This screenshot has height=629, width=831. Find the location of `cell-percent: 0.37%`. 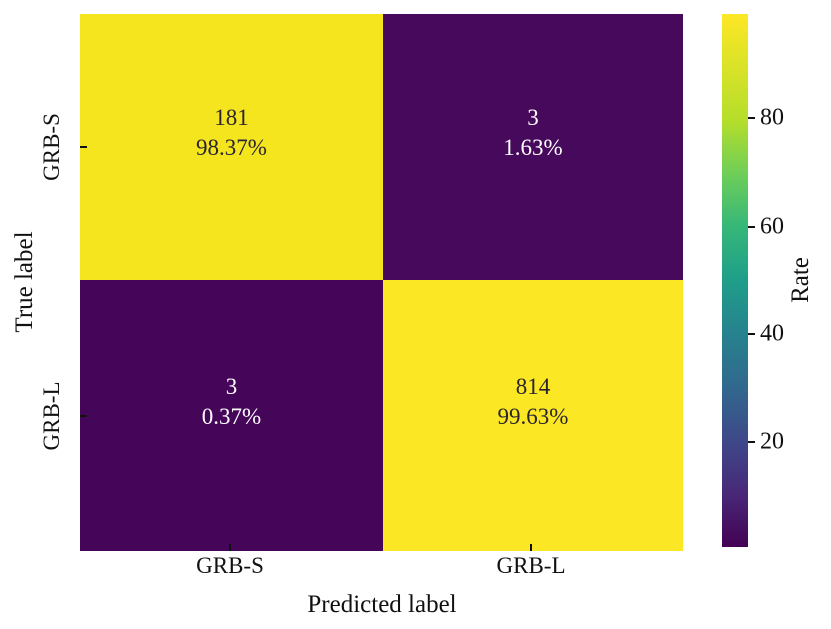

cell-percent: 0.37% is located at coordinates (231, 416).